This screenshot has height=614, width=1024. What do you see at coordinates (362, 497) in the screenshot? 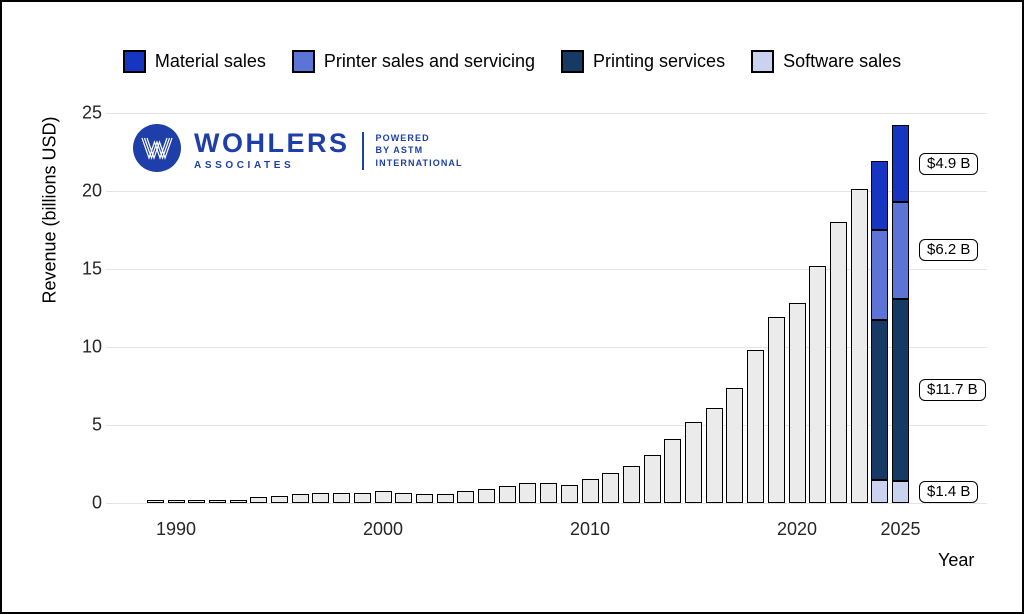
I see `bar-1999` at bounding box center [362, 497].